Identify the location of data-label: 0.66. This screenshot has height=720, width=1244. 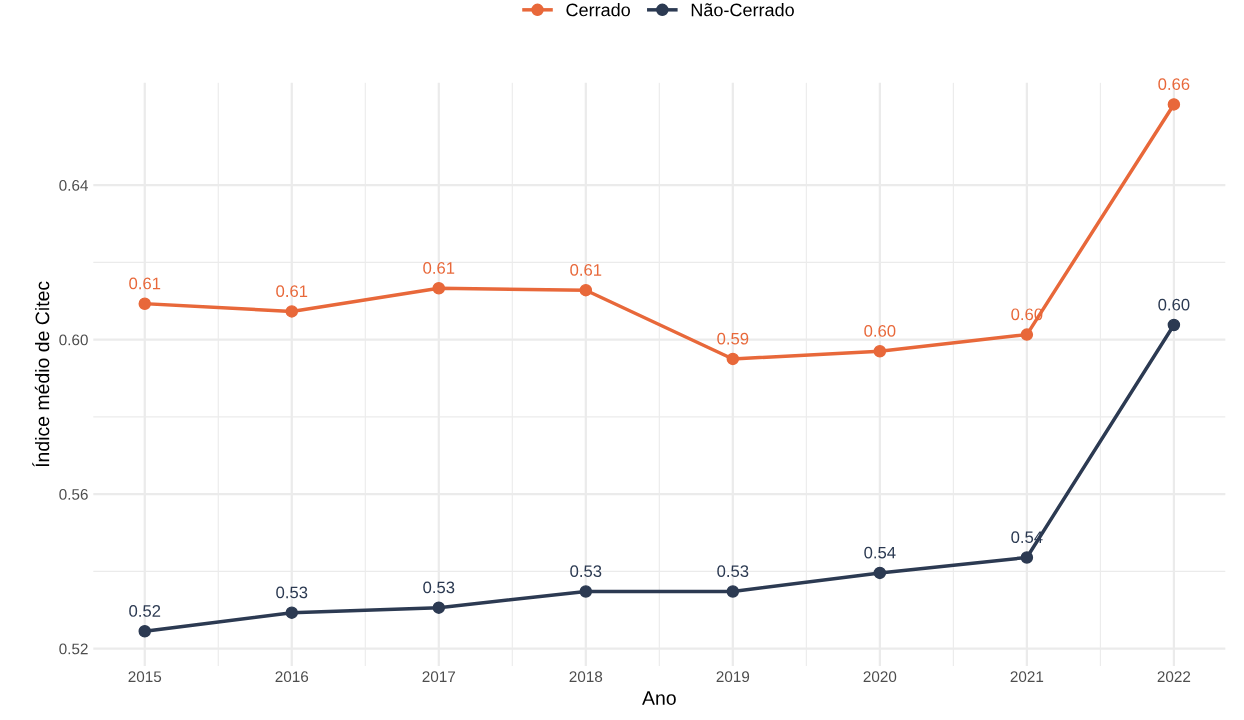
(1174, 84).